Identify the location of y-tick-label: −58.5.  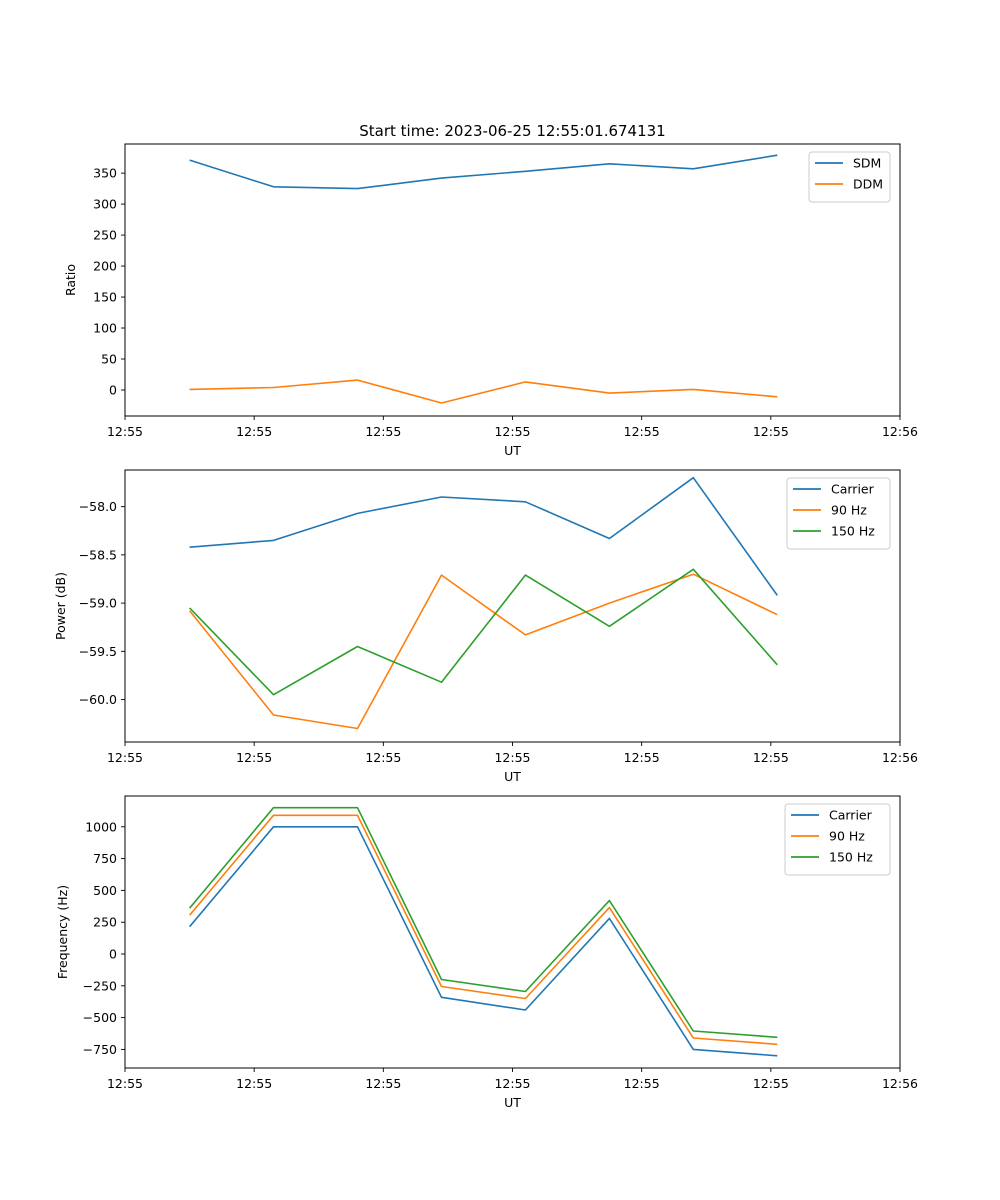
(98, 554).